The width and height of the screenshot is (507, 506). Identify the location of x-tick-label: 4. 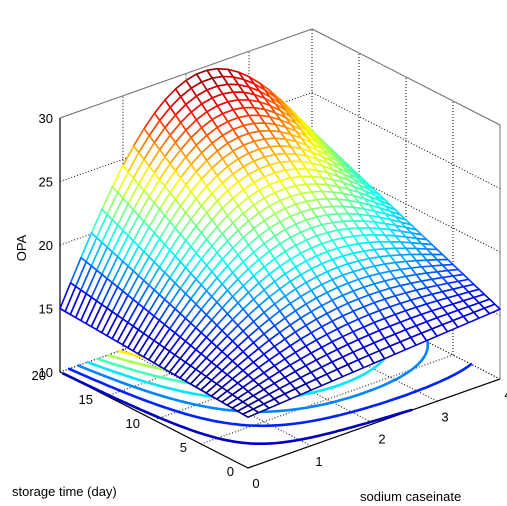
(505, 394).